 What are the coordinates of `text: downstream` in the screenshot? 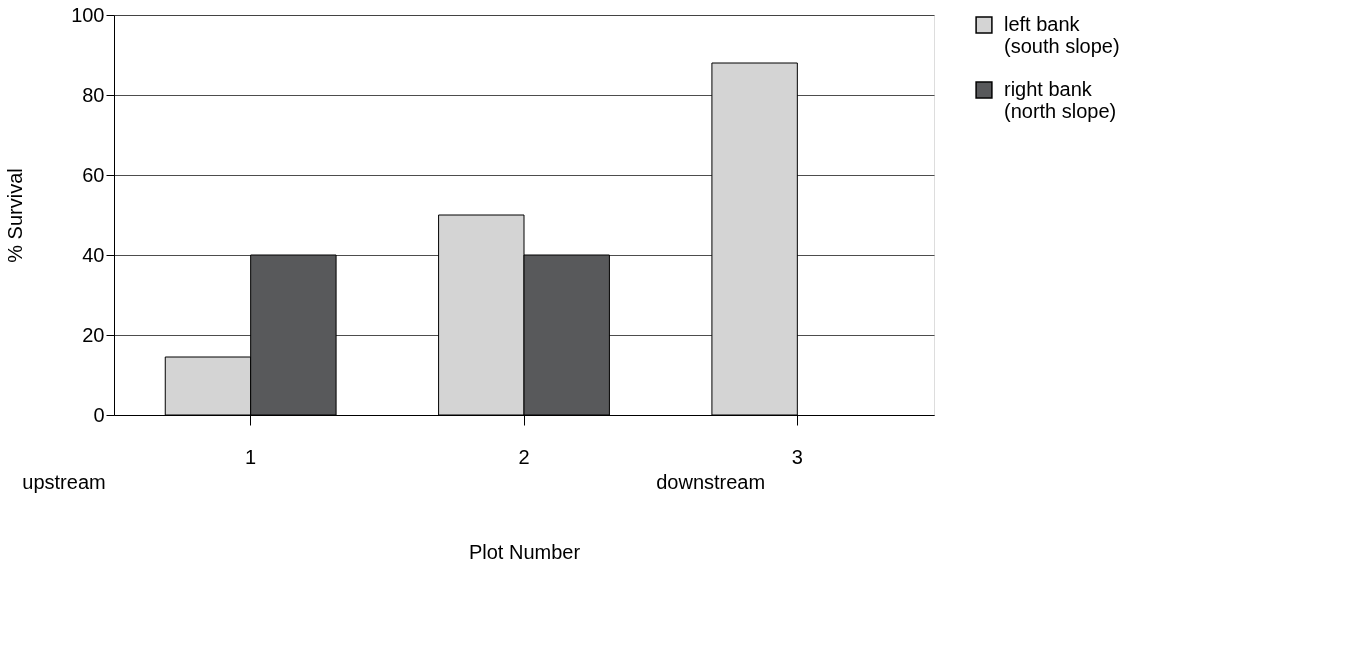 It's located at (711, 482).